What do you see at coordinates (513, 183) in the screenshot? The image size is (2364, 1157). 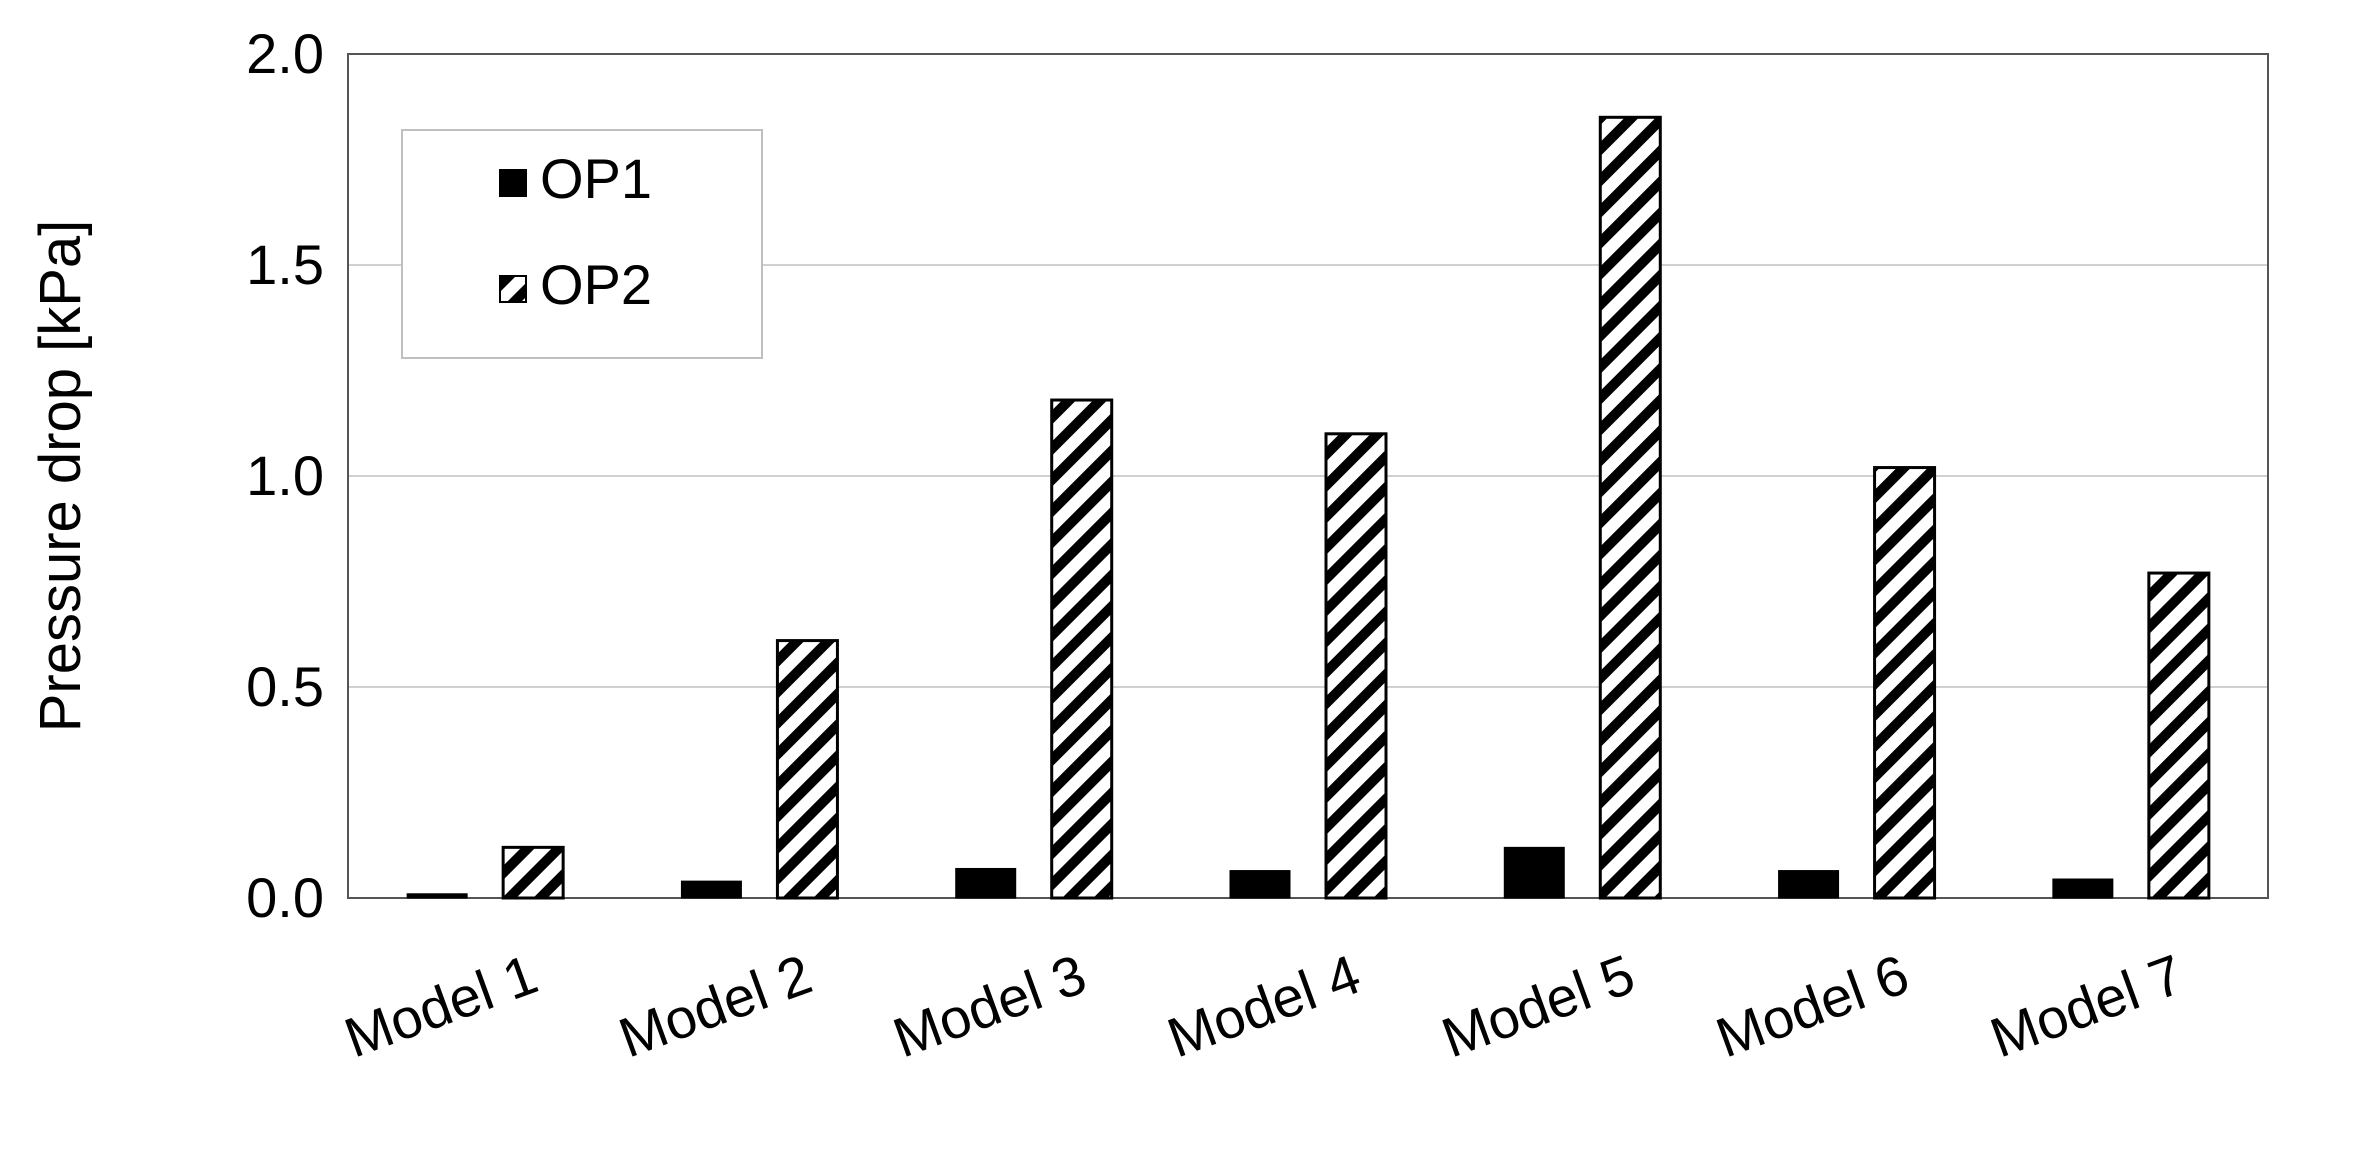 I see `legend-swatch-op1` at bounding box center [513, 183].